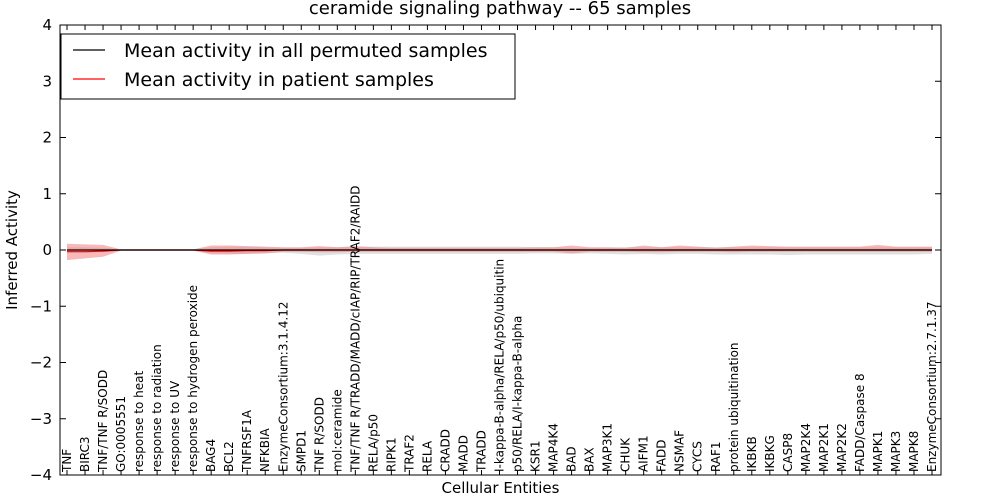 This screenshot has width=1000, height=500. I want to click on y-tick-label: −3, so click(41, 419).